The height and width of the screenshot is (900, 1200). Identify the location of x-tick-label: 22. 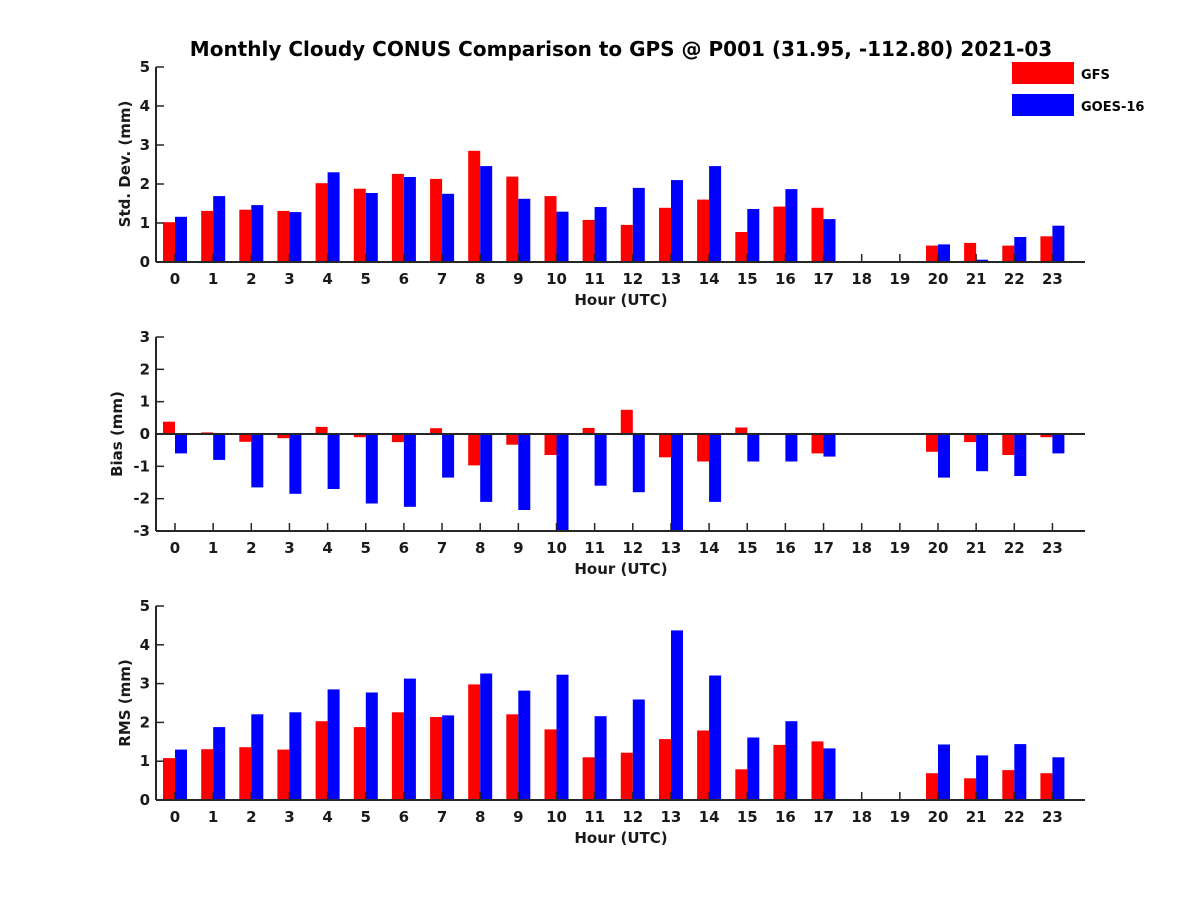
(1014, 279).